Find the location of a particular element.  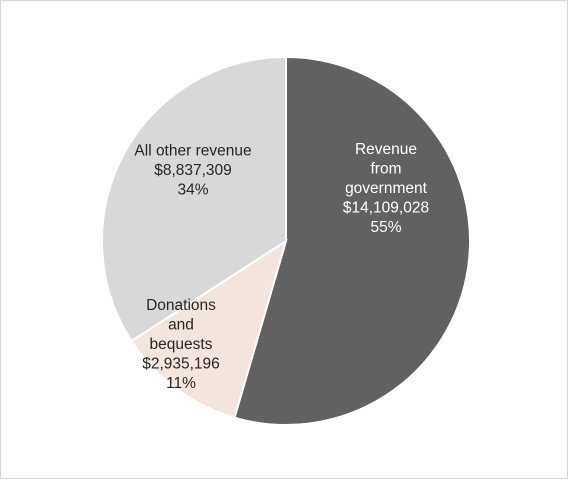

data-label-line: $8,837,309 is located at coordinates (193, 170).